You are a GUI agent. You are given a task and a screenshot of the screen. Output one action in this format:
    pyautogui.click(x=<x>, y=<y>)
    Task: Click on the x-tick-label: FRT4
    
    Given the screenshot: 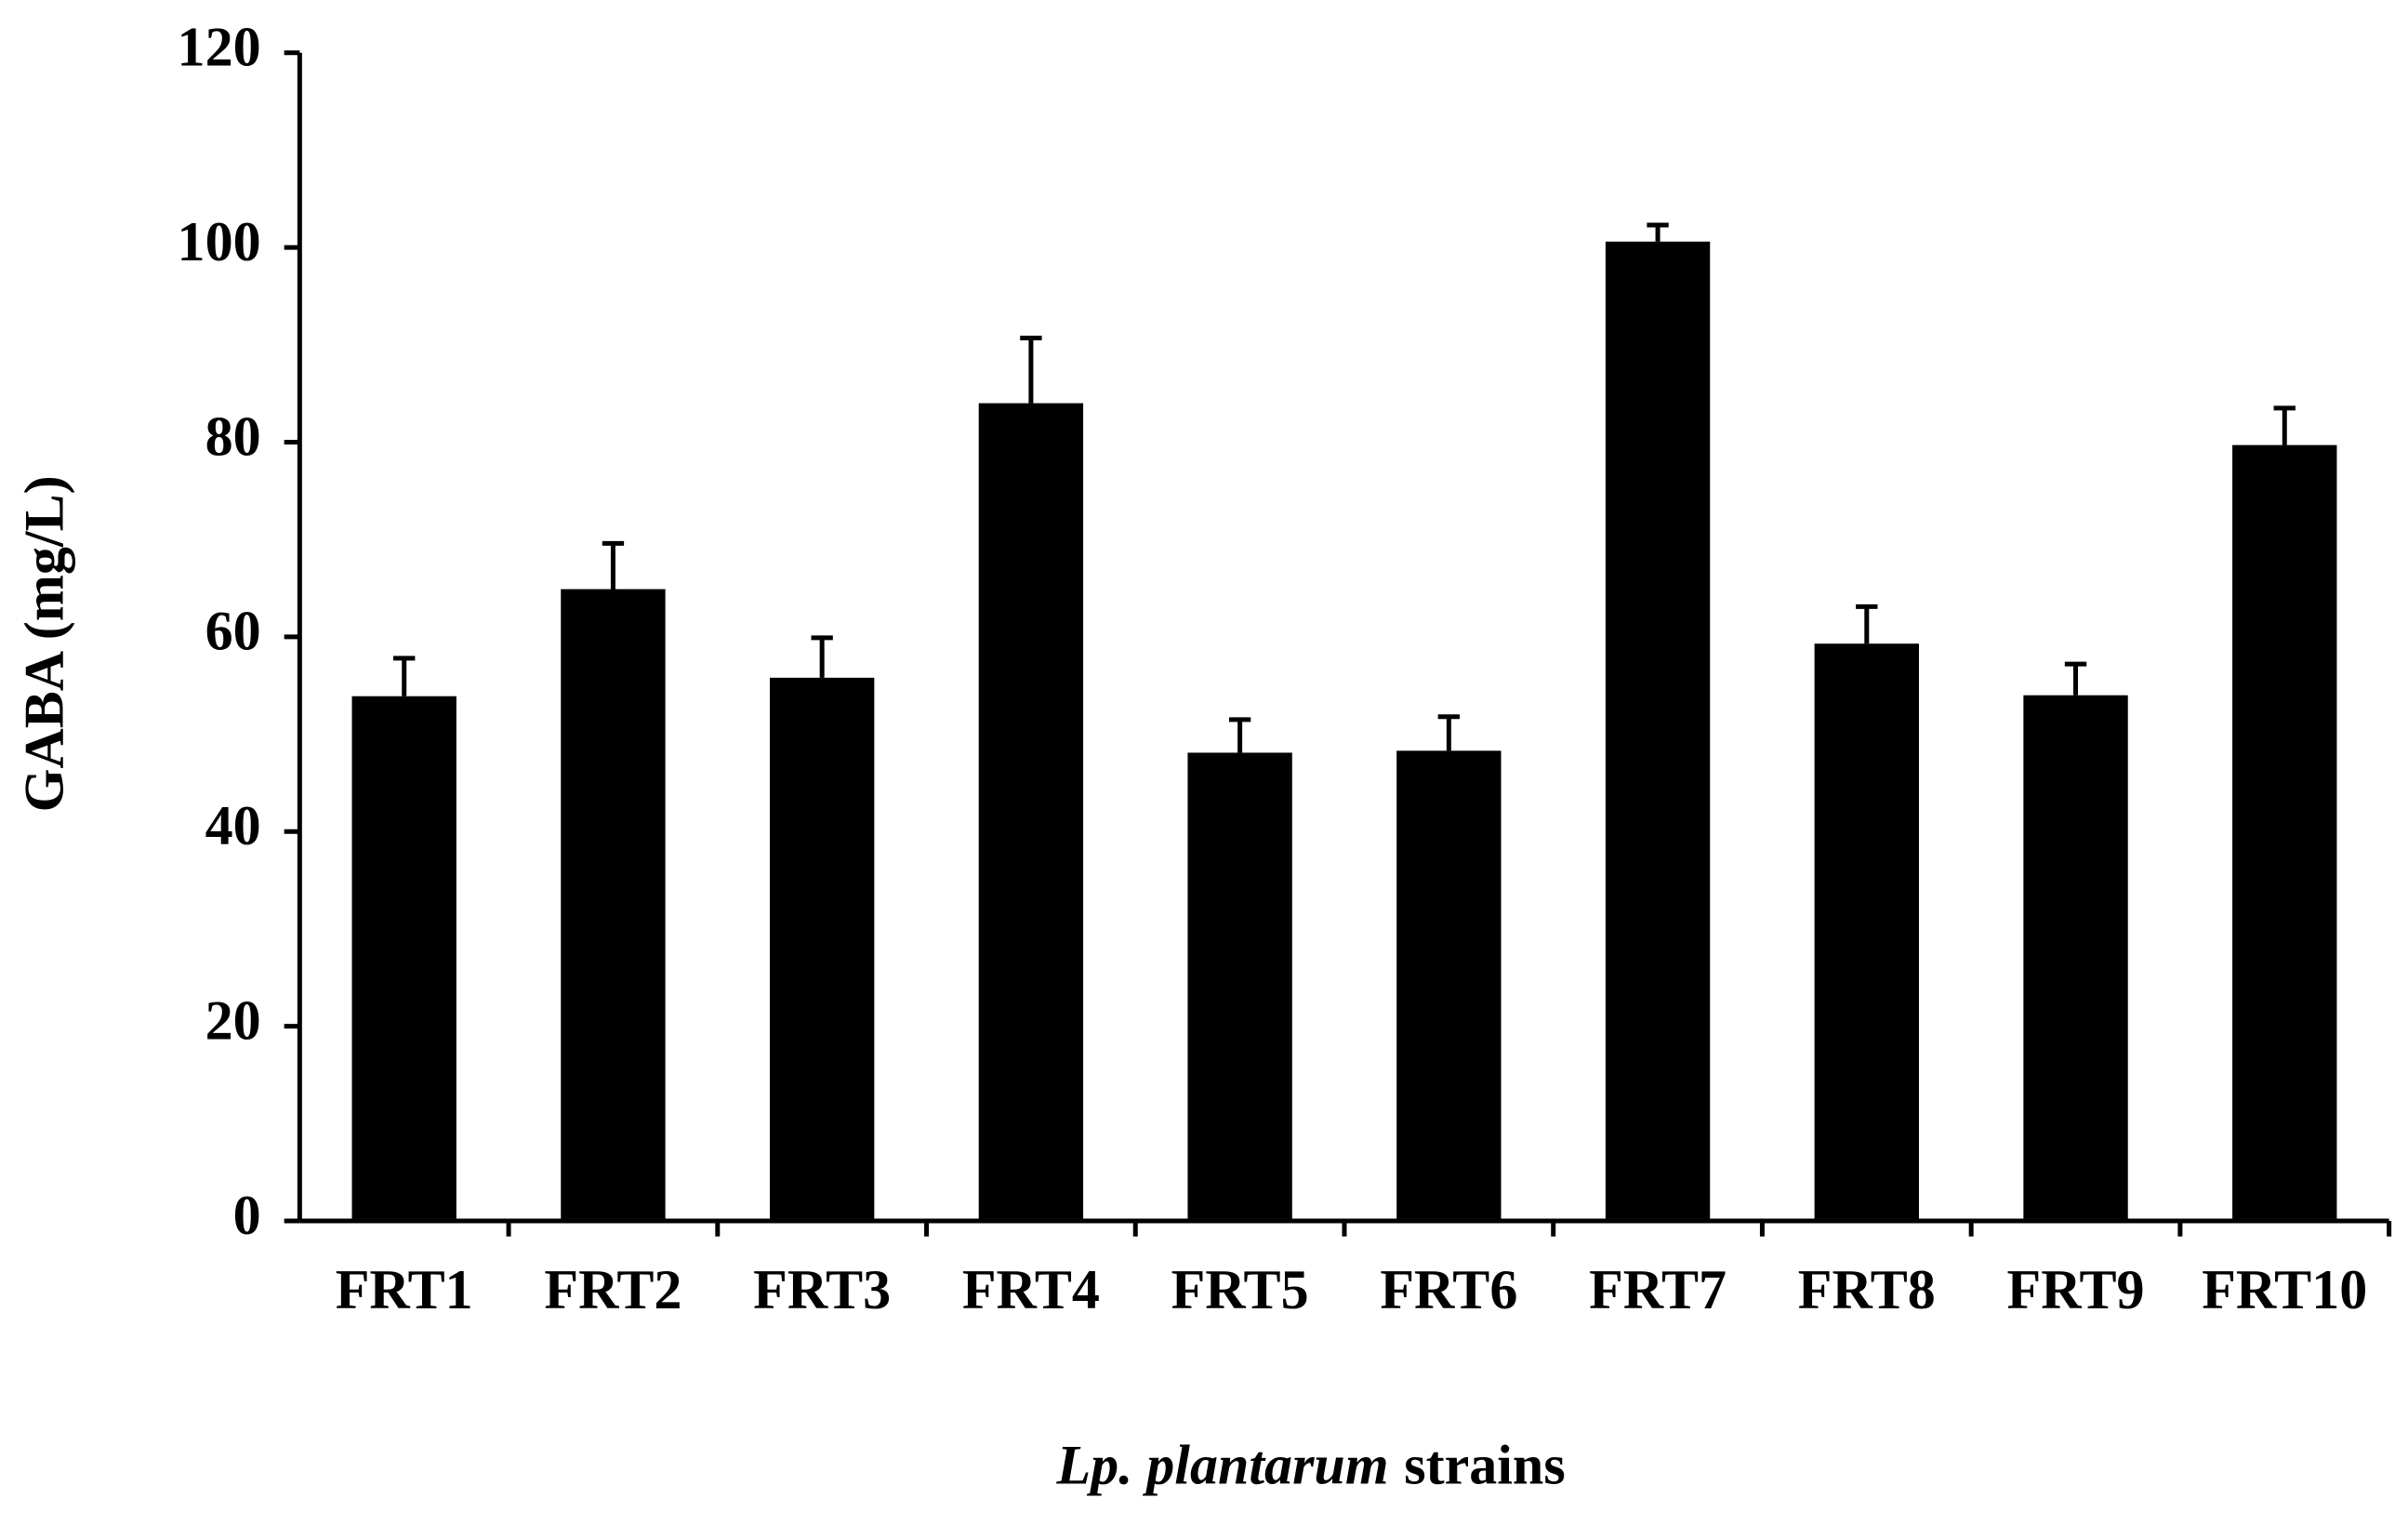 What is the action you would take?
    pyautogui.click(x=1031, y=1289)
    